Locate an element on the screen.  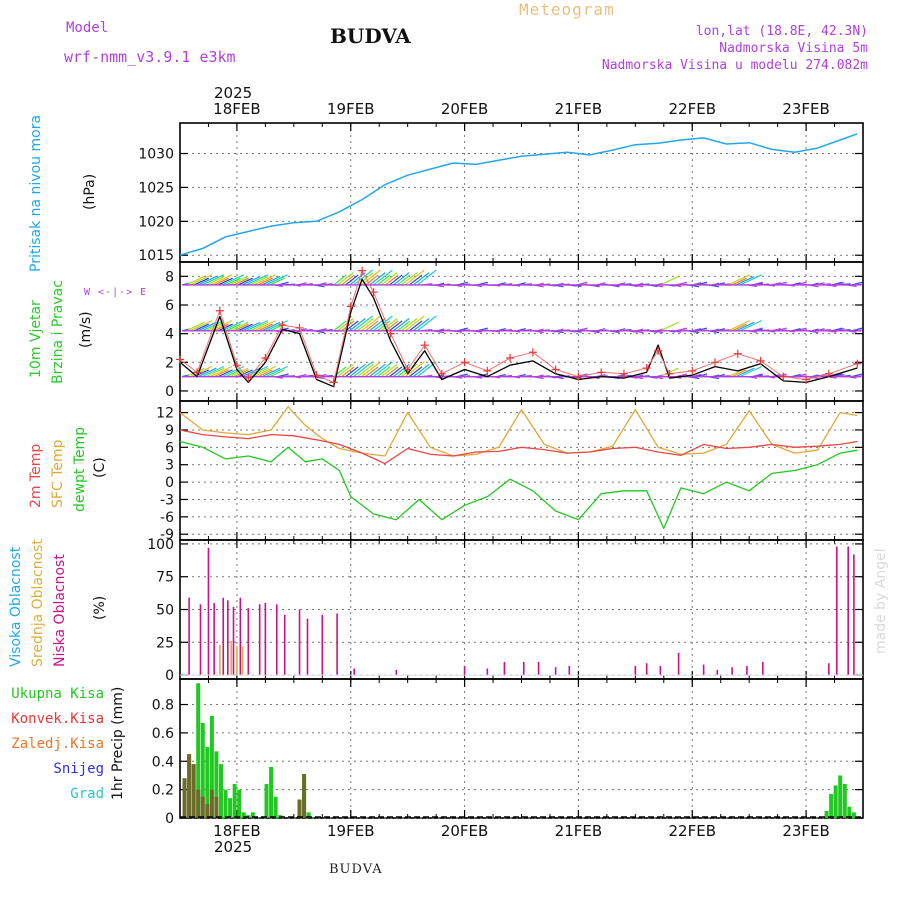
legend-zaledj-kisa: Zaledj.Kisa is located at coordinates (57, 744).